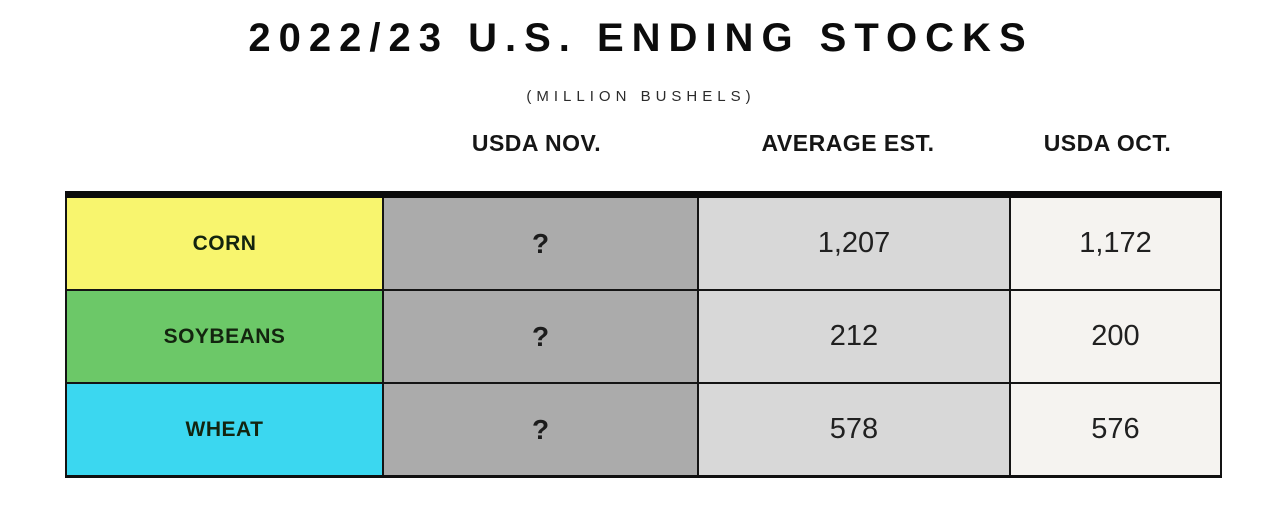 The image size is (1282, 506). What do you see at coordinates (536, 143) in the screenshot?
I see `column-header-usda-nov: USDA NOV.` at bounding box center [536, 143].